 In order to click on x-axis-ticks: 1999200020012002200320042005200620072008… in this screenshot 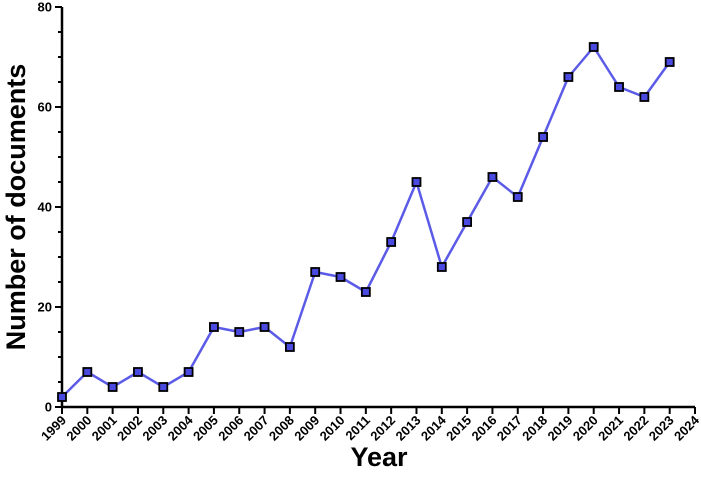, I will do `click(369, 425)`.